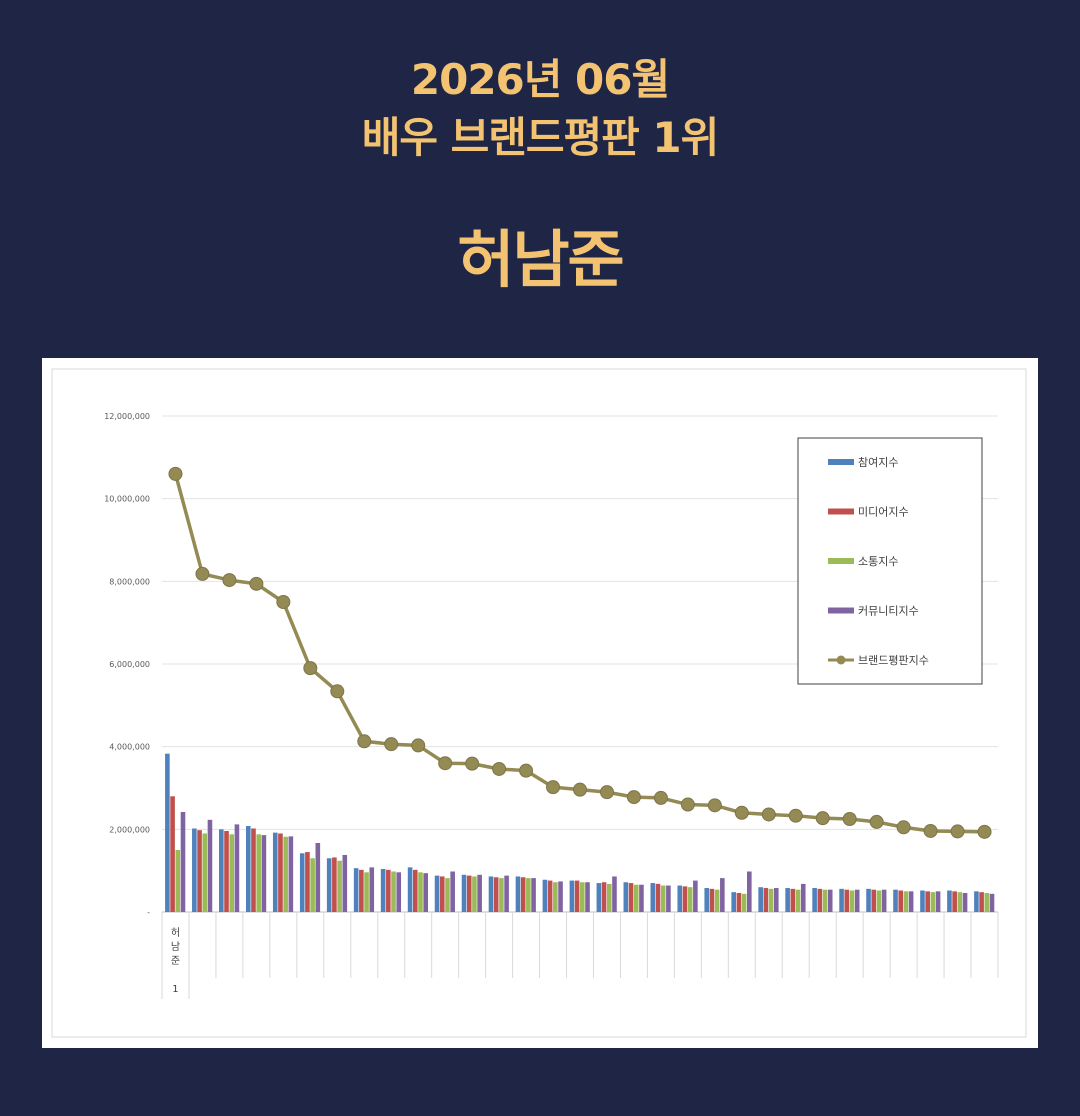 The height and width of the screenshot is (1116, 1080). What do you see at coordinates (878, 462) in the screenshot?
I see `legend-label-1: 참여지수` at bounding box center [878, 462].